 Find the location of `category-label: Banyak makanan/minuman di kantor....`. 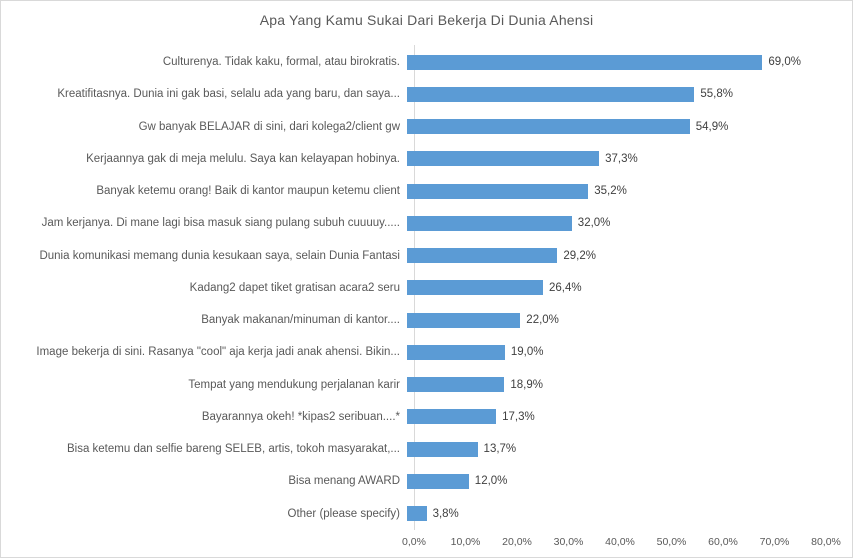

category-label: Banyak makanan/minuman di kantor.... is located at coordinates (300, 320).